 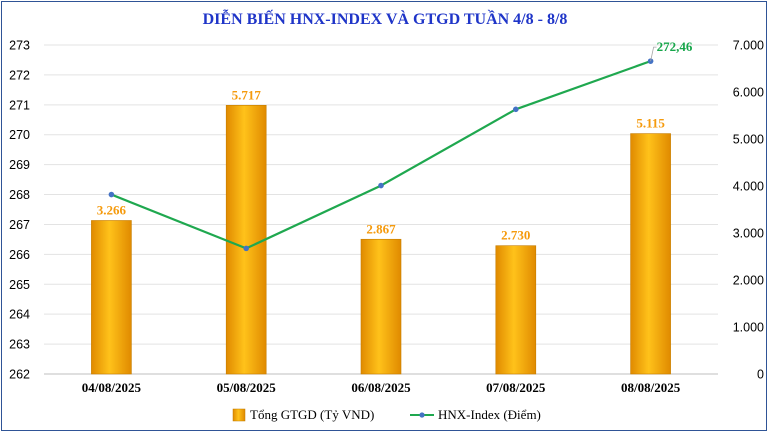 What do you see at coordinates (19, 195) in the screenshot?
I see `left-axis-tick: 268` at bounding box center [19, 195].